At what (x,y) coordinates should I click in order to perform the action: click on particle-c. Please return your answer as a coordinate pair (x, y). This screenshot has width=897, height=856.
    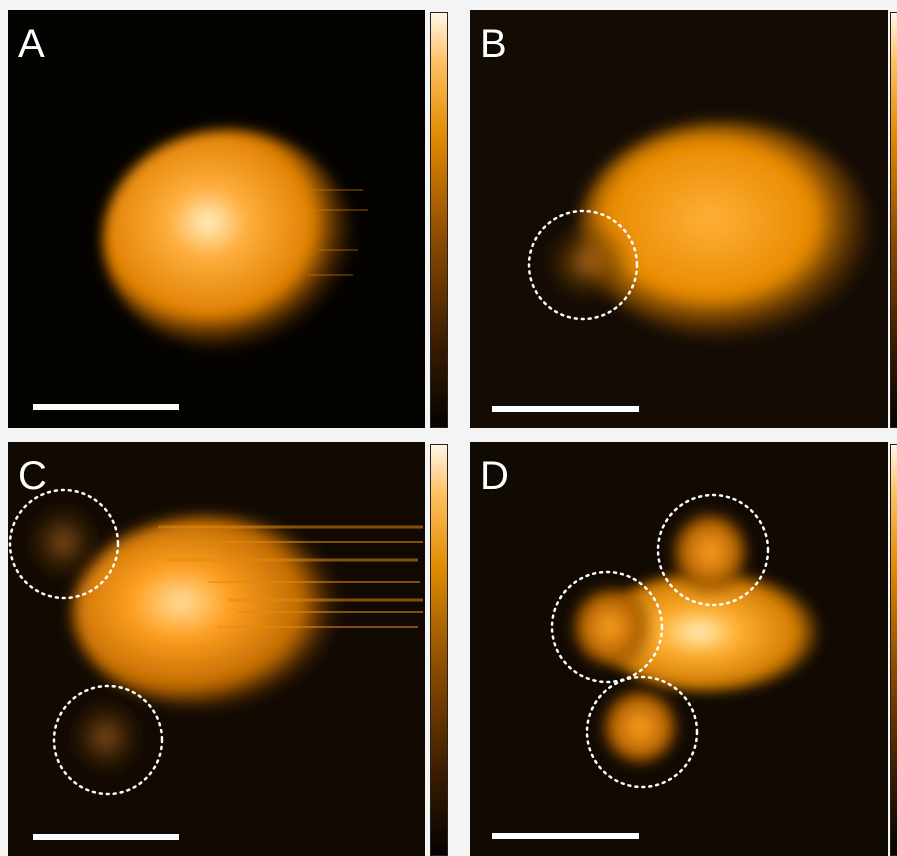
    Looking at the image, I should click on (208, 612).